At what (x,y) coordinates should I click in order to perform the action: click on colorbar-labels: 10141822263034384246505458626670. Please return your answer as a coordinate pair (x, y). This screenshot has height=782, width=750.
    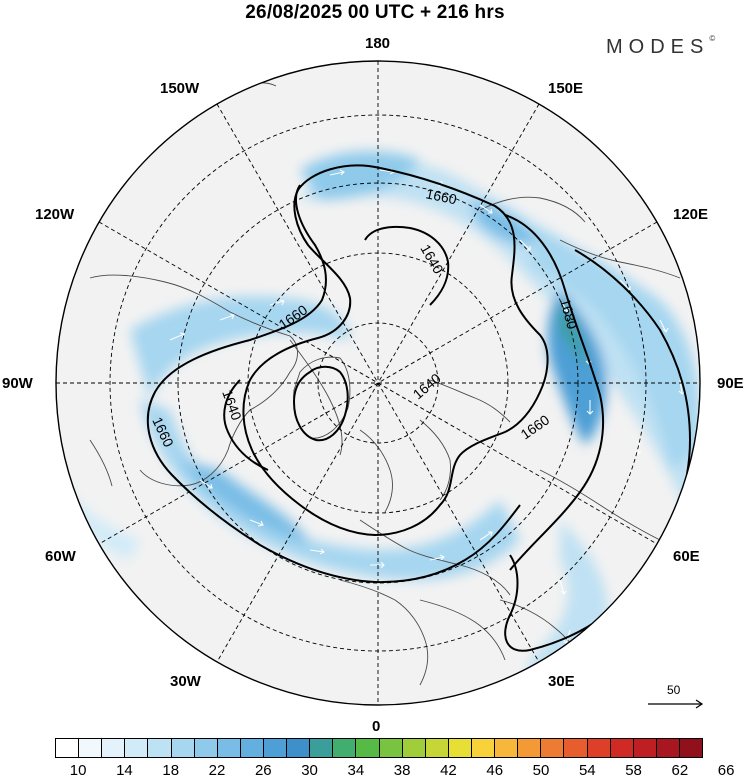
    Looking at the image, I should click on (375, 771).